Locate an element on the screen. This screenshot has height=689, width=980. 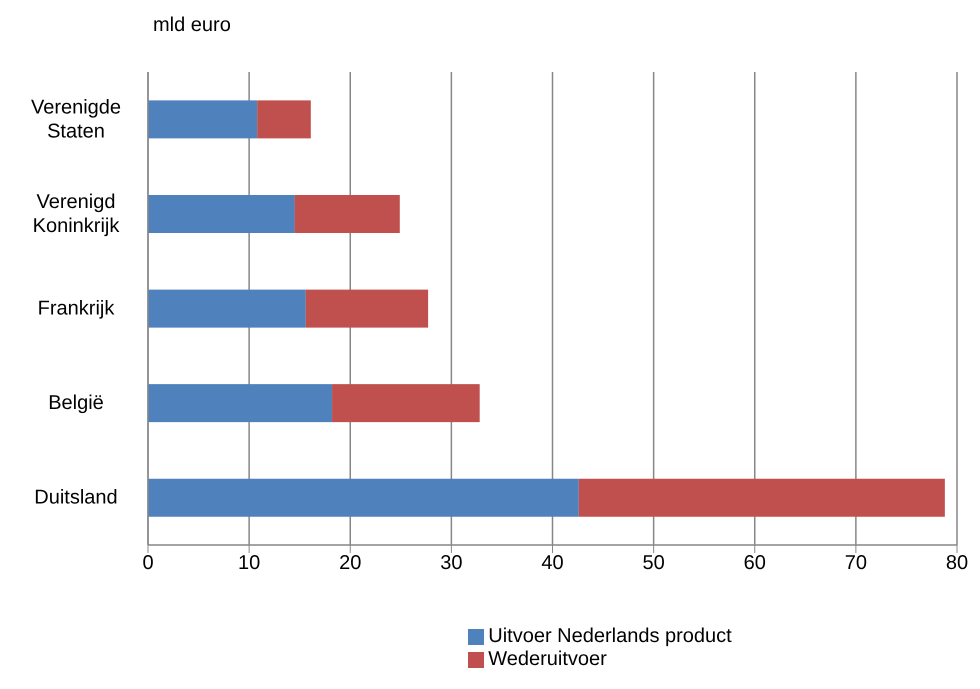
y-tick-label: Verenigd Koninkrijk is located at coordinates (76, 213).